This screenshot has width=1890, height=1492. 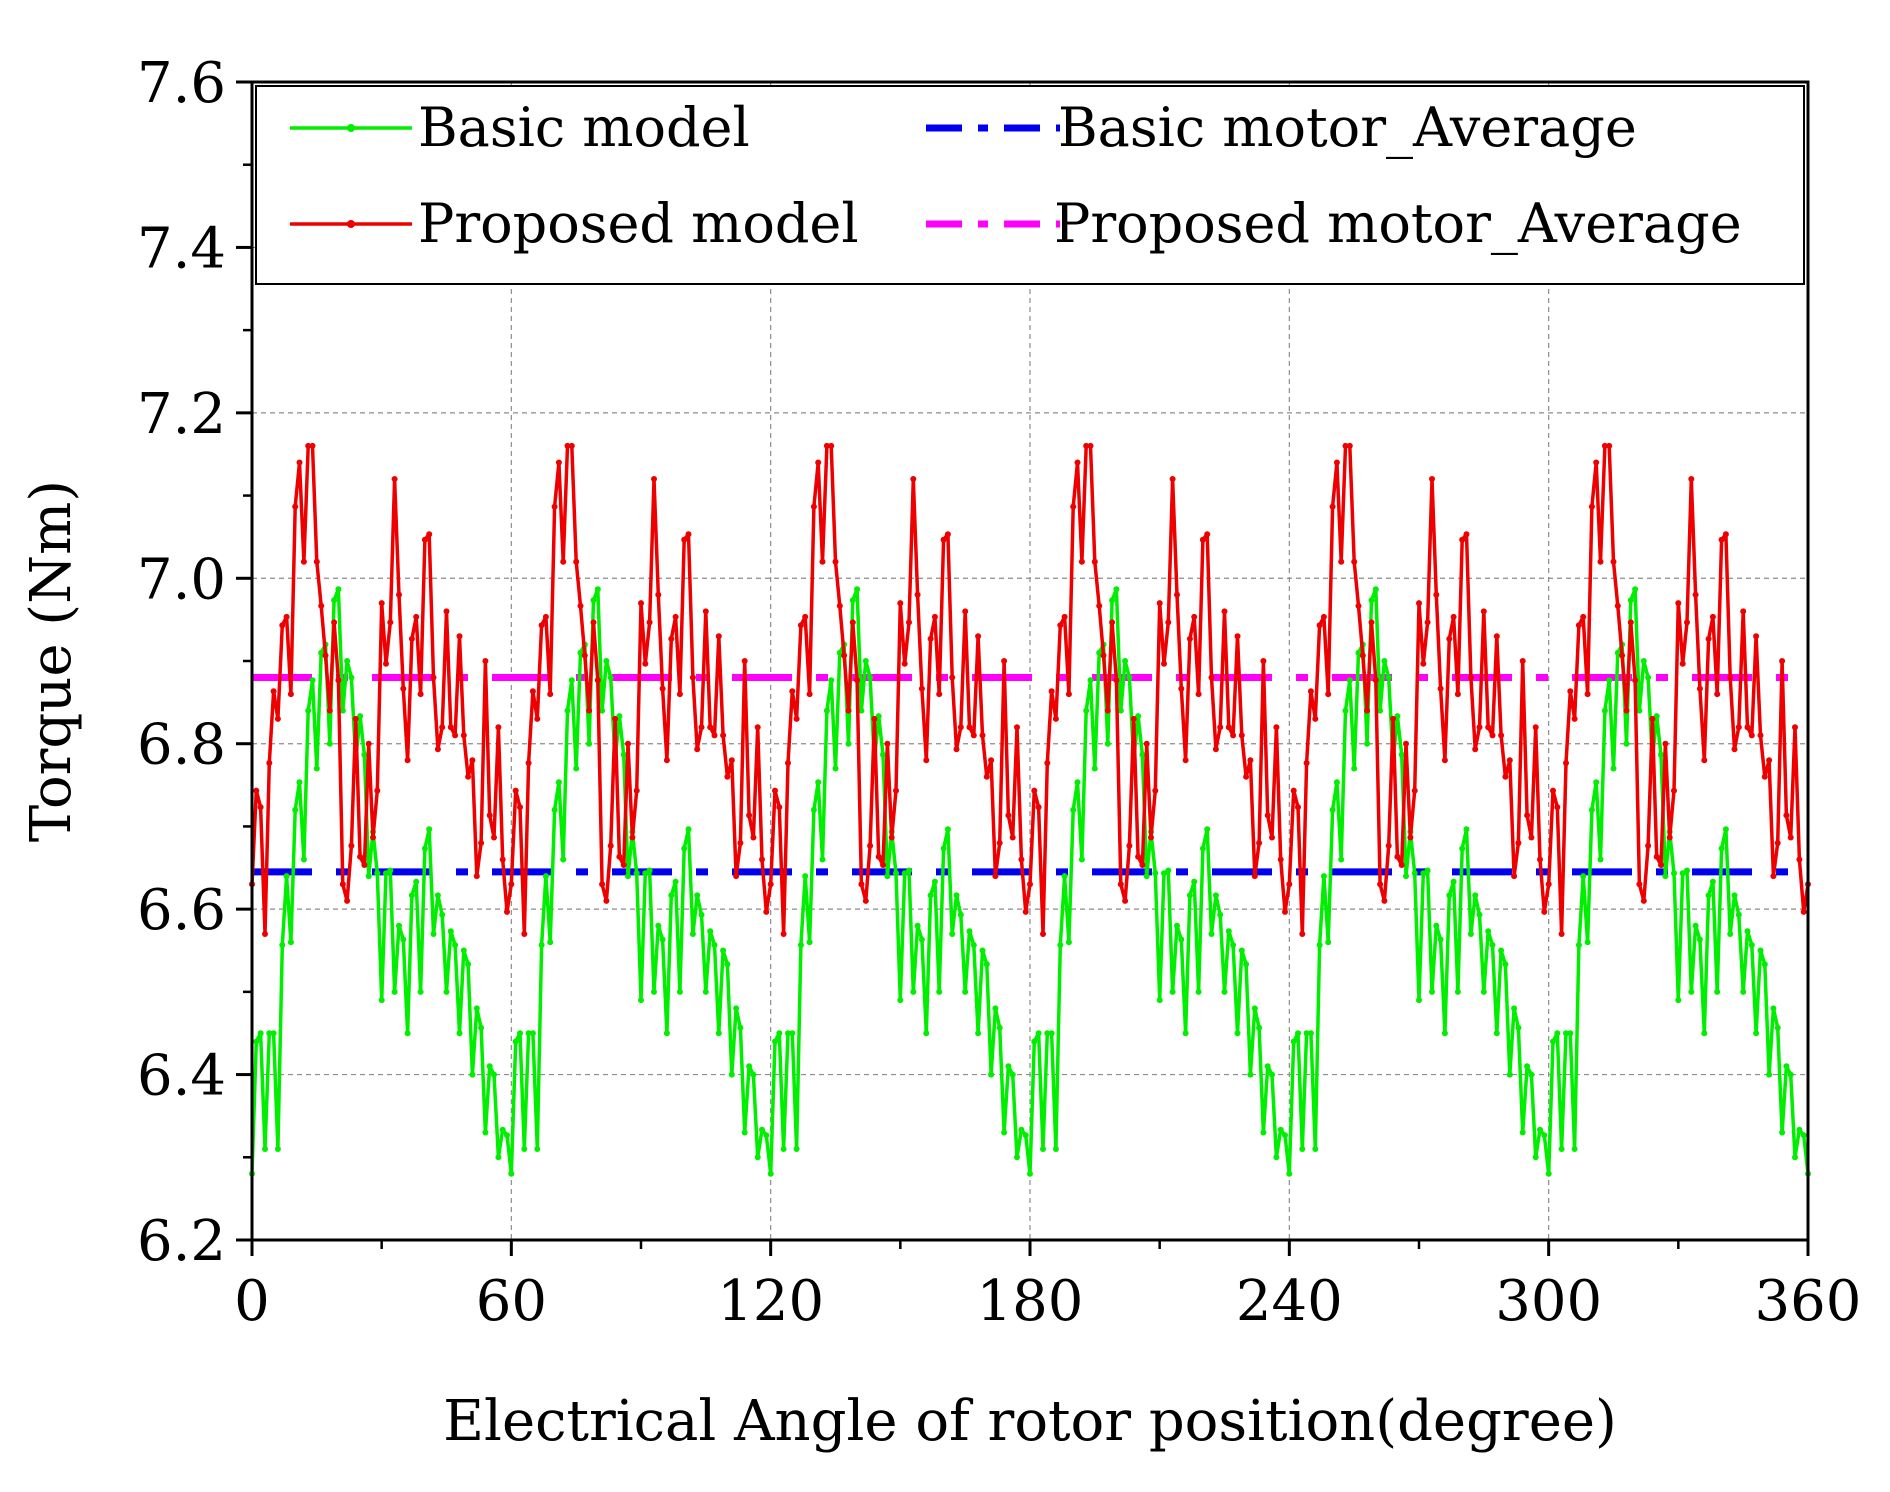 I want to click on y-tick-label: 6.6, so click(x=181, y=910).